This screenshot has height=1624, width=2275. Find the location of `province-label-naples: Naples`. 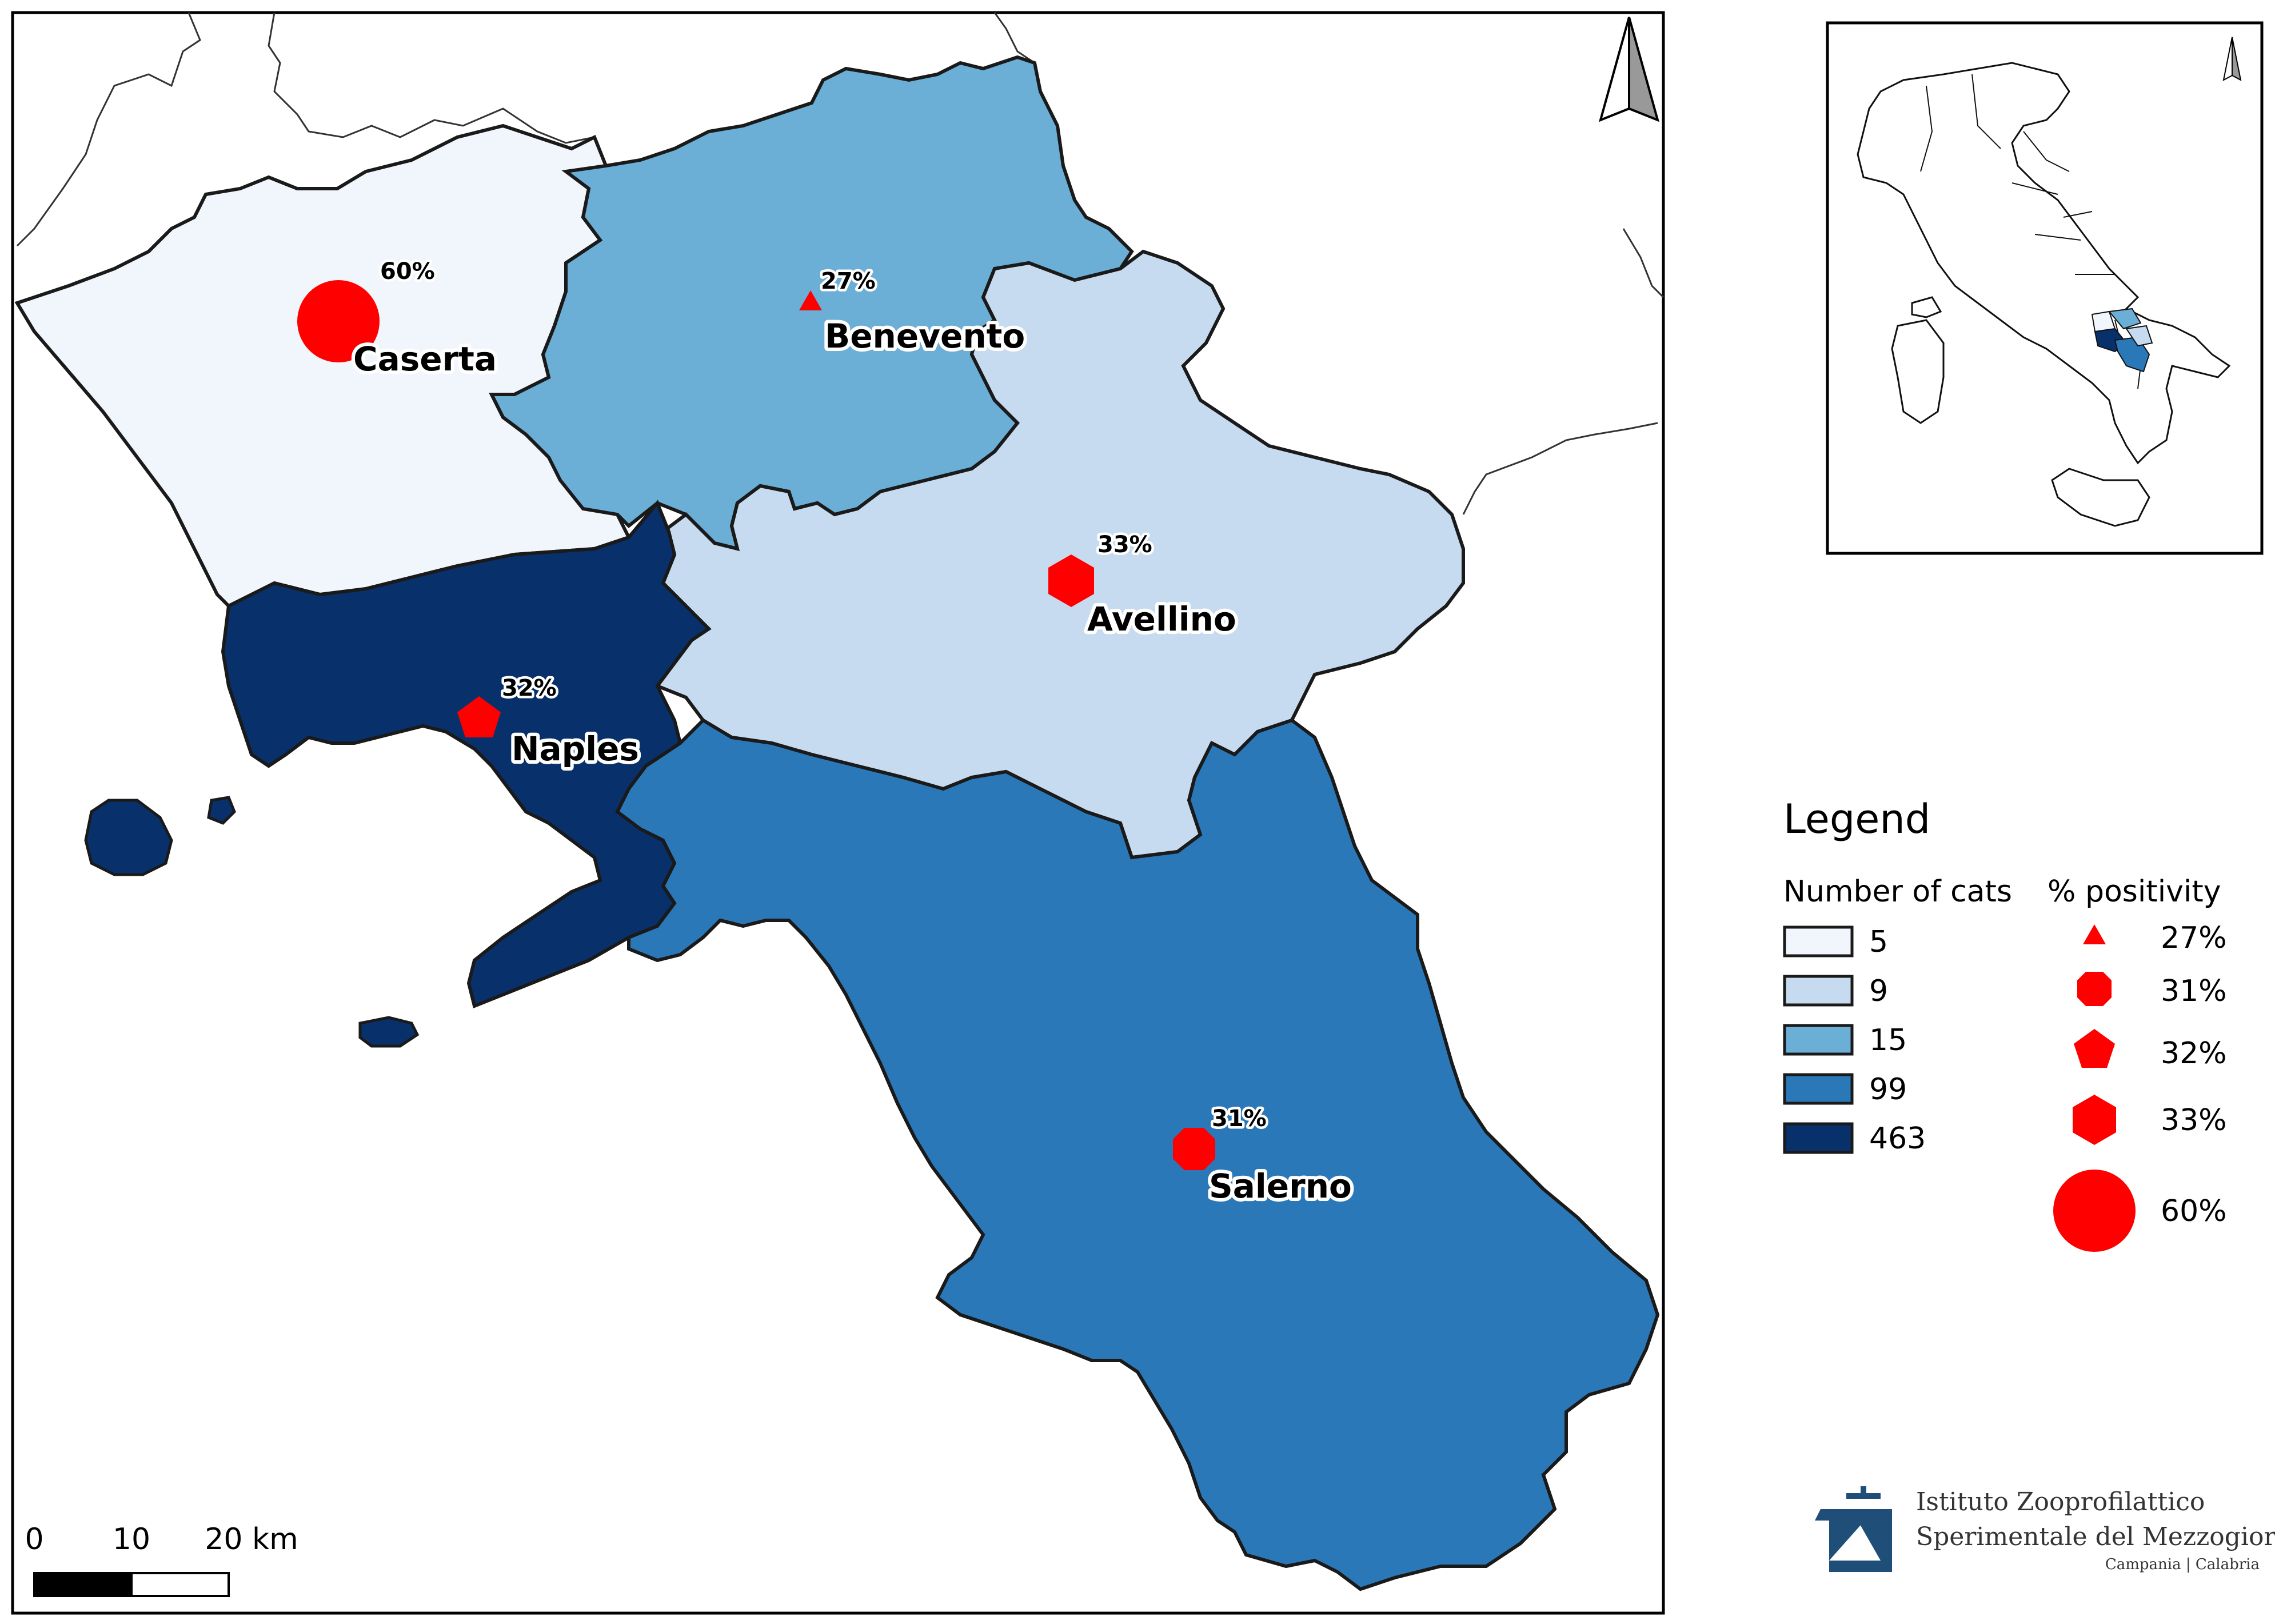

province-label-naples: Naples is located at coordinates (575, 748).